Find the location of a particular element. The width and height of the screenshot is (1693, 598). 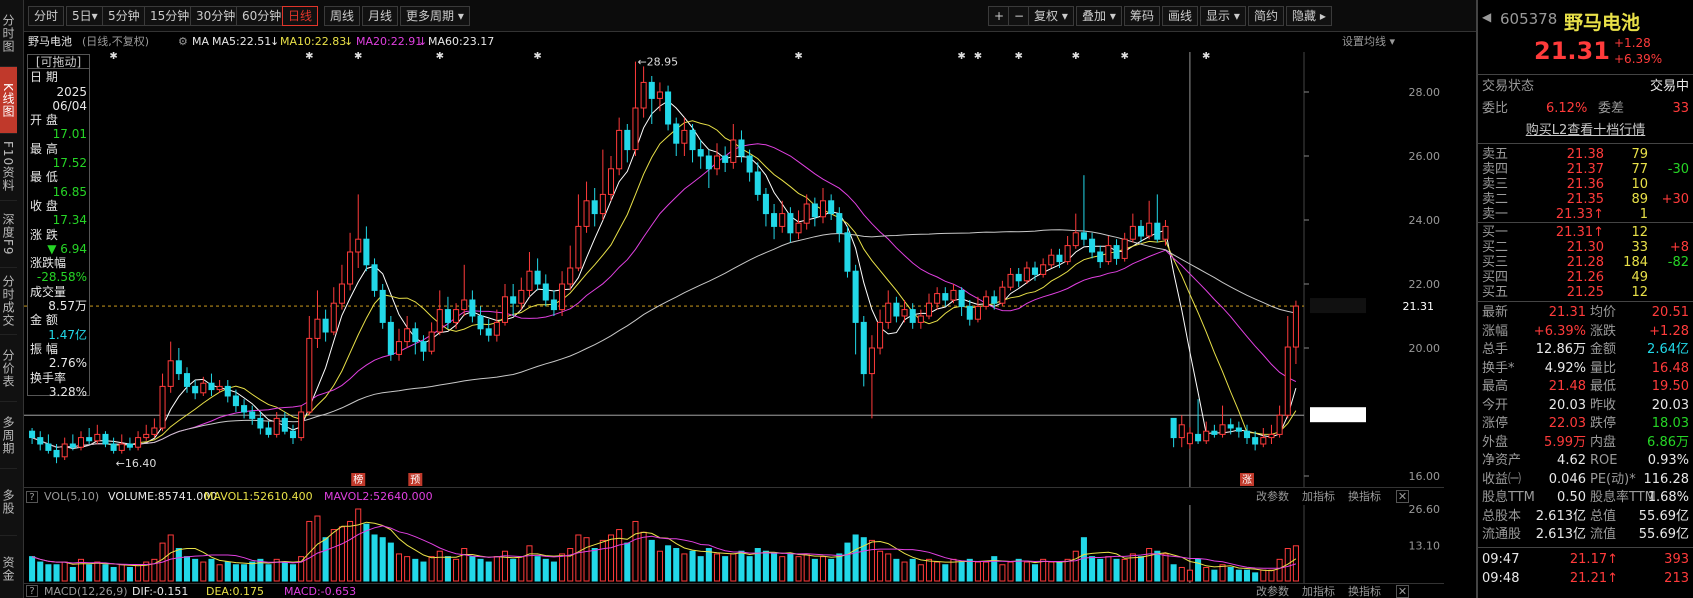

forecast-tag: 预 is located at coordinates (415, 480).